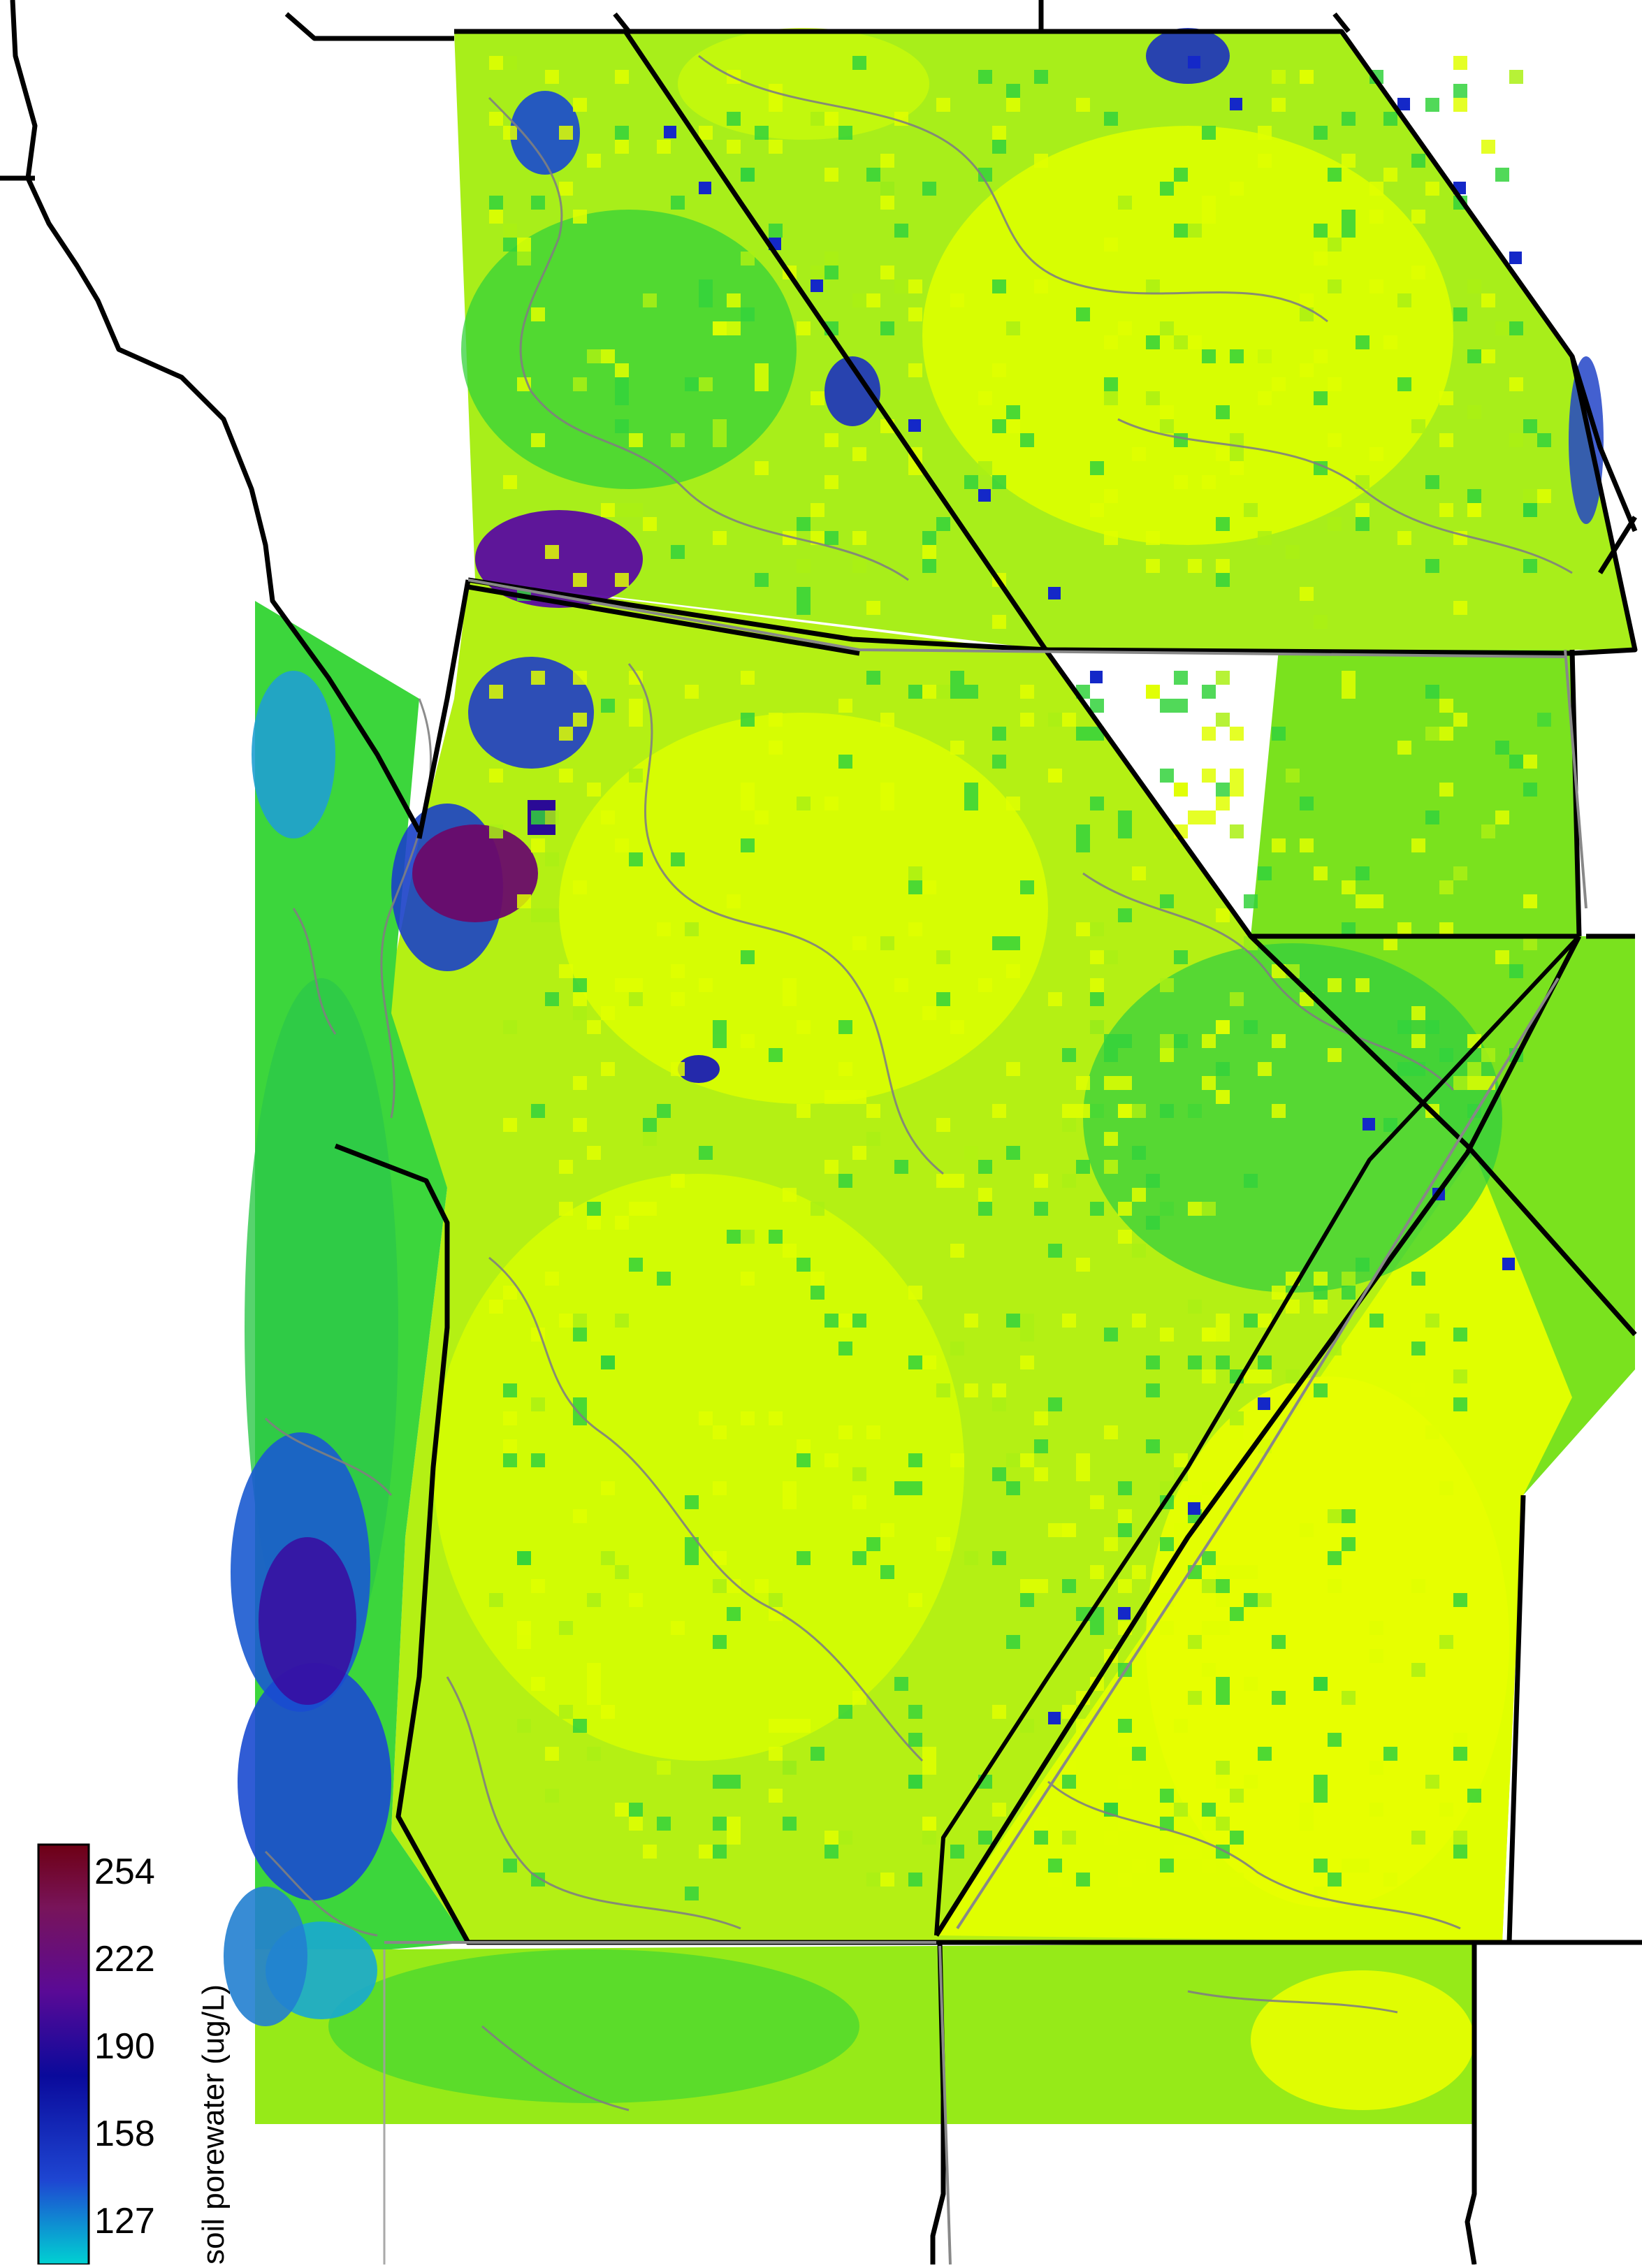 This screenshot has width=1642, height=2268. What do you see at coordinates (125, 2221) in the screenshot?
I see `colorbar-tick-label: 127` at bounding box center [125, 2221].